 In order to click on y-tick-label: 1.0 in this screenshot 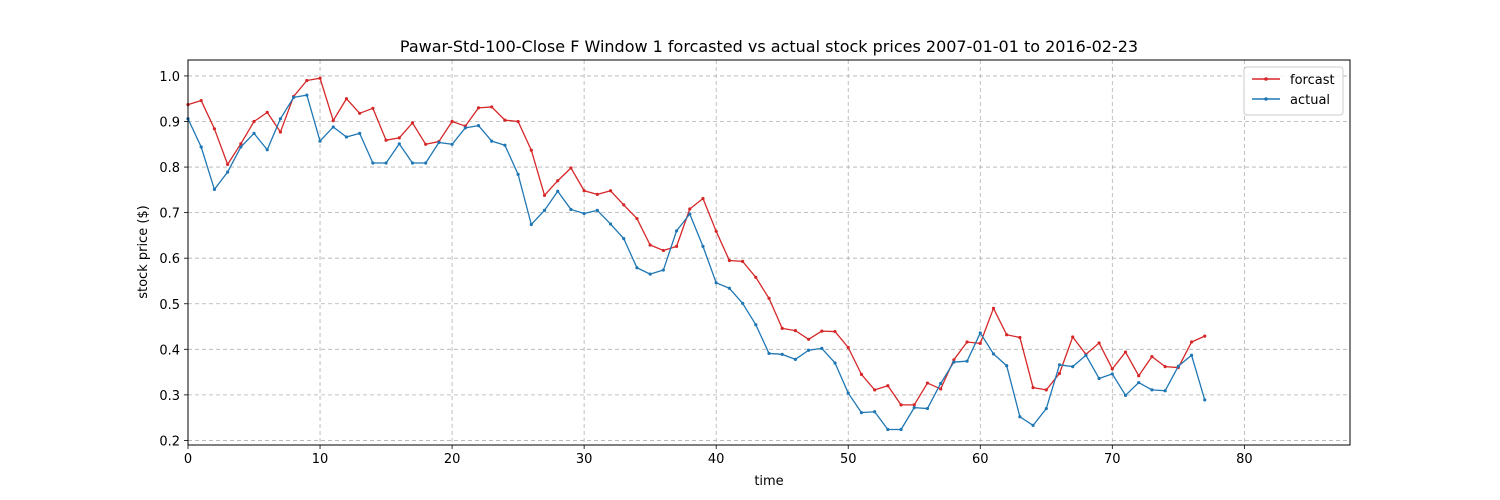, I will do `click(169, 77)`.